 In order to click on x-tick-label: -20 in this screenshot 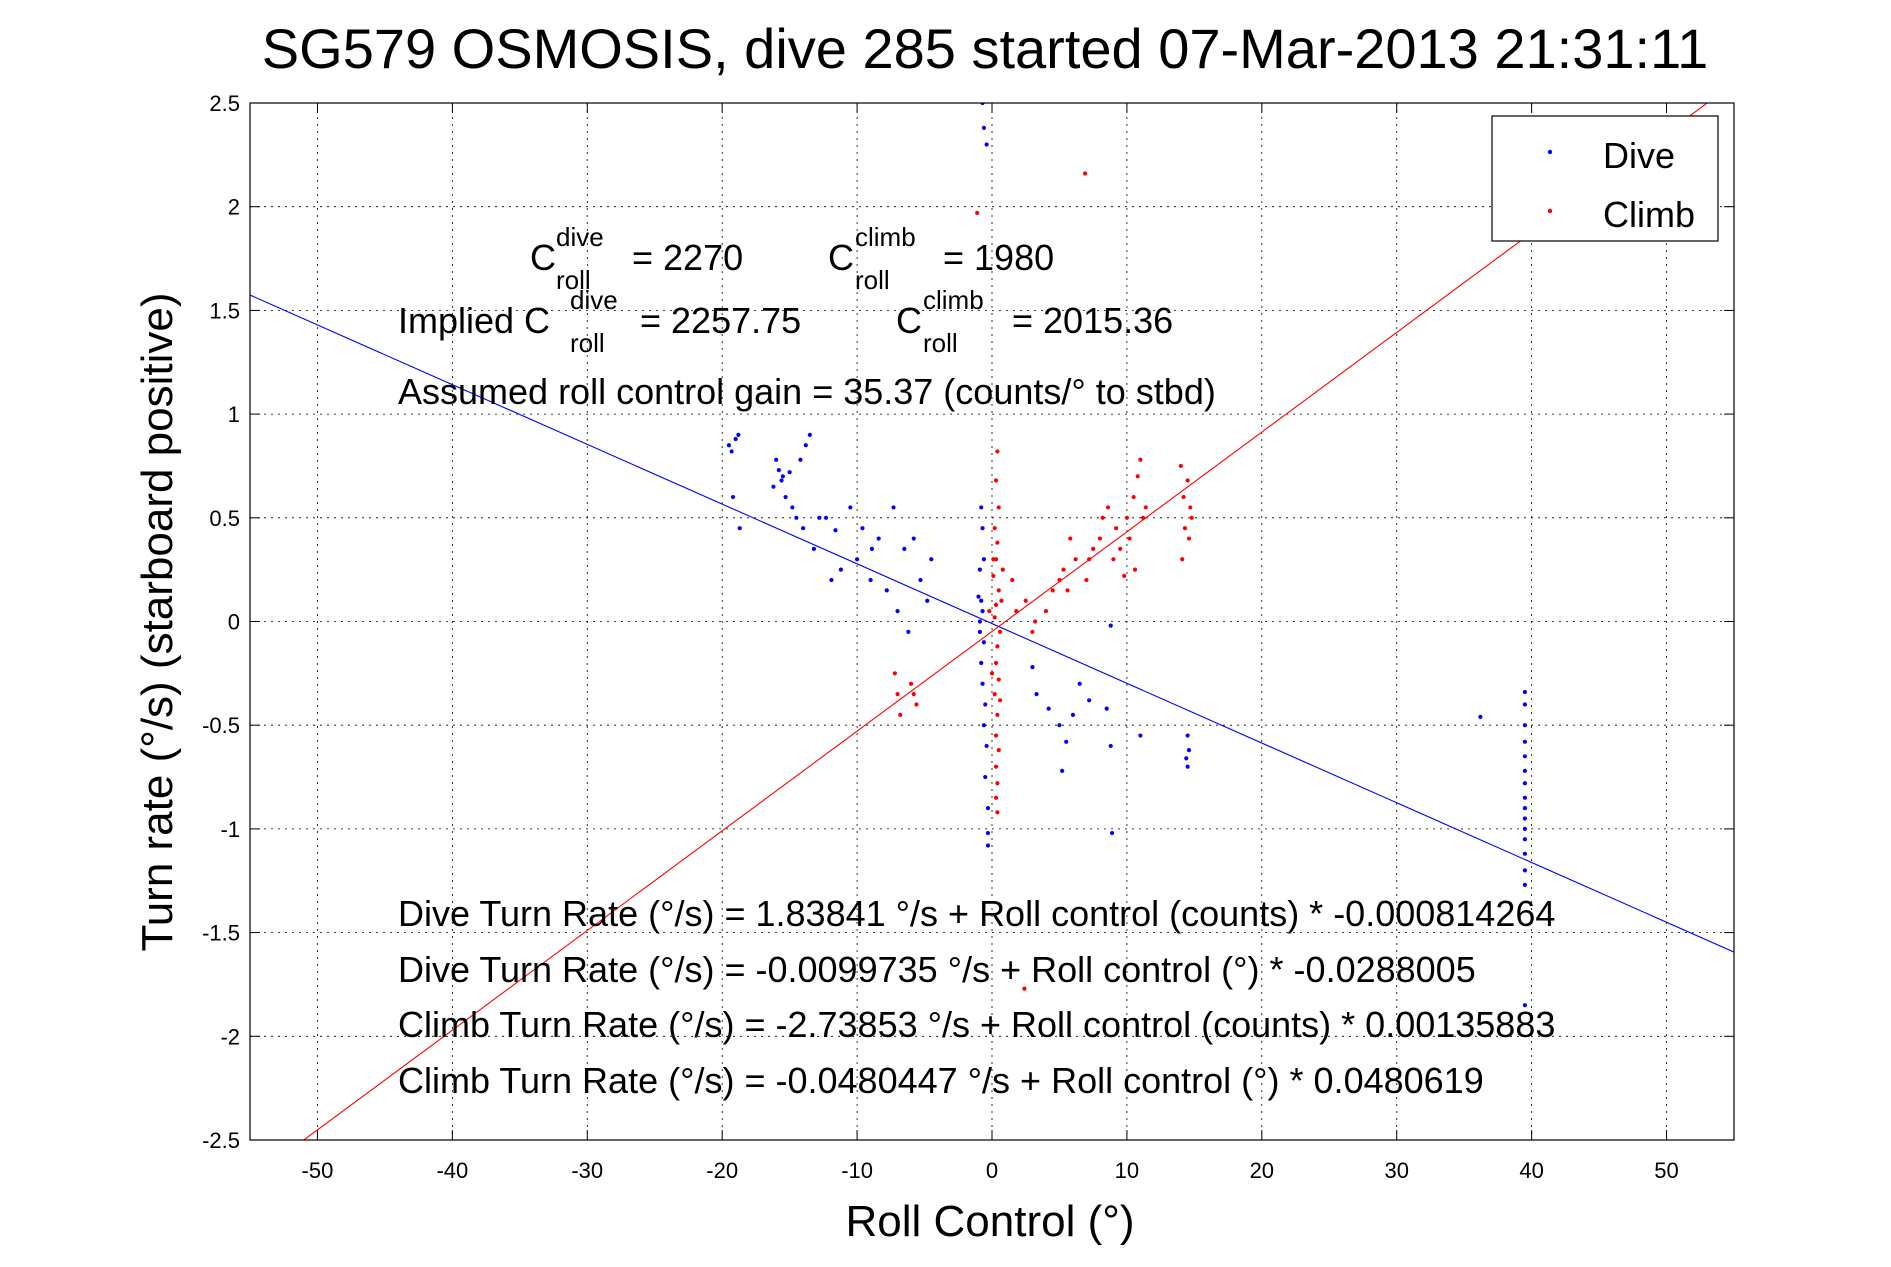, I will do `click(722, 1170)`.